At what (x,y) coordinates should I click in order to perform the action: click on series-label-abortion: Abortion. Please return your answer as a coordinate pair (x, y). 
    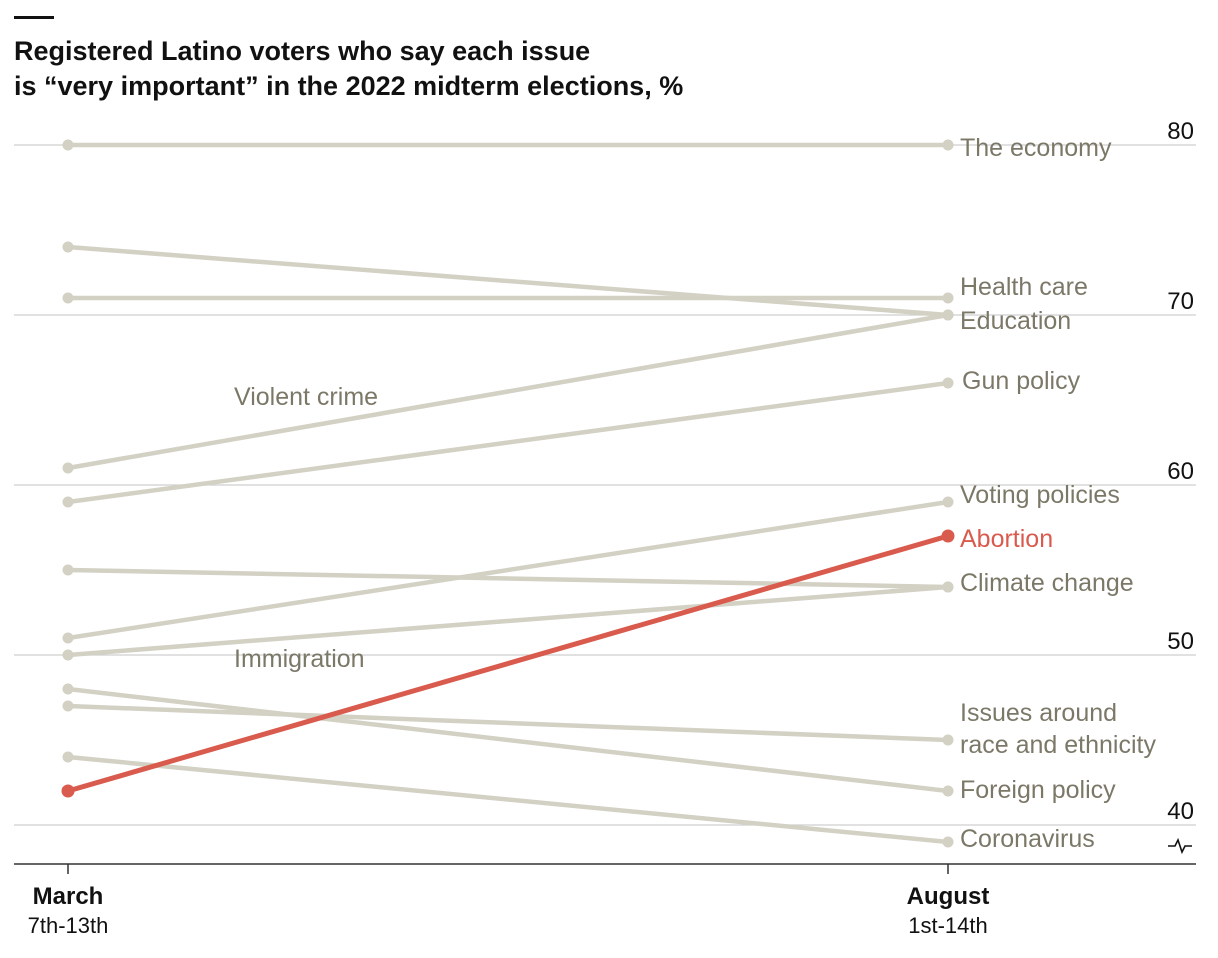
    Looking at the image, I should click on (1006, 539).